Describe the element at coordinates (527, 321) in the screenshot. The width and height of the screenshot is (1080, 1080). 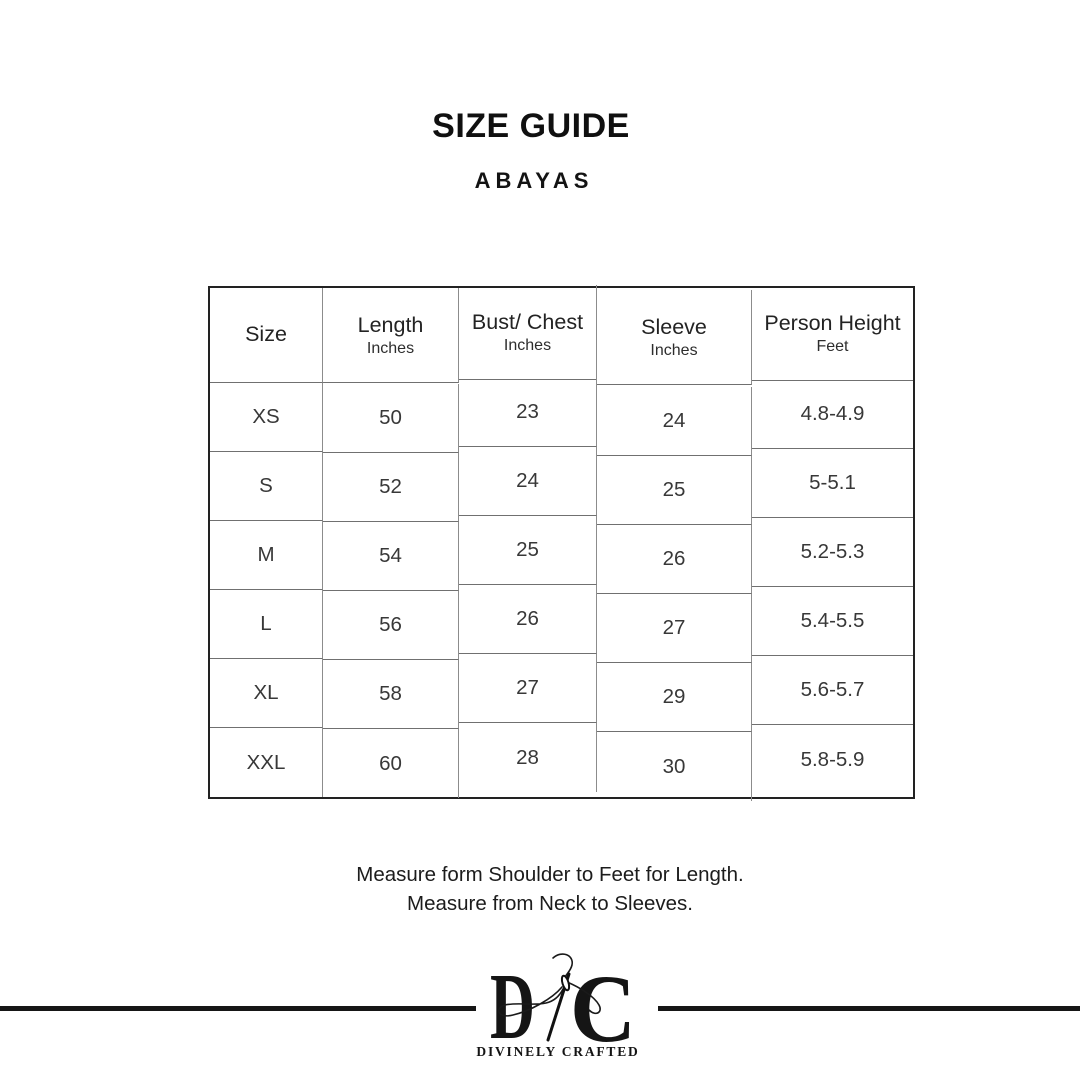
I see `header-label: Bust/ Chest` at that location.